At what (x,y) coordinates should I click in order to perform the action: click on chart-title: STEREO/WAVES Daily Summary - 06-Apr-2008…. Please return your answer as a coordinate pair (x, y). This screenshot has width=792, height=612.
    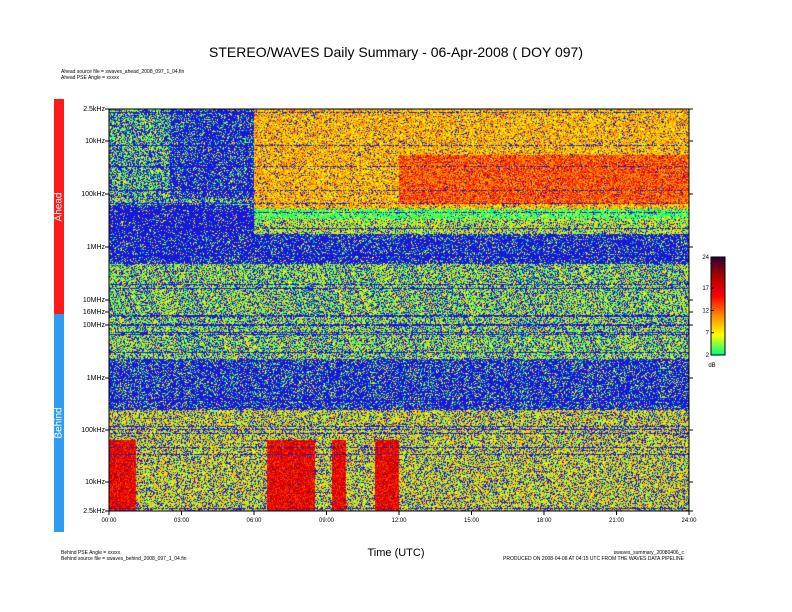
    Looking at the image, I should click on (396, 52).